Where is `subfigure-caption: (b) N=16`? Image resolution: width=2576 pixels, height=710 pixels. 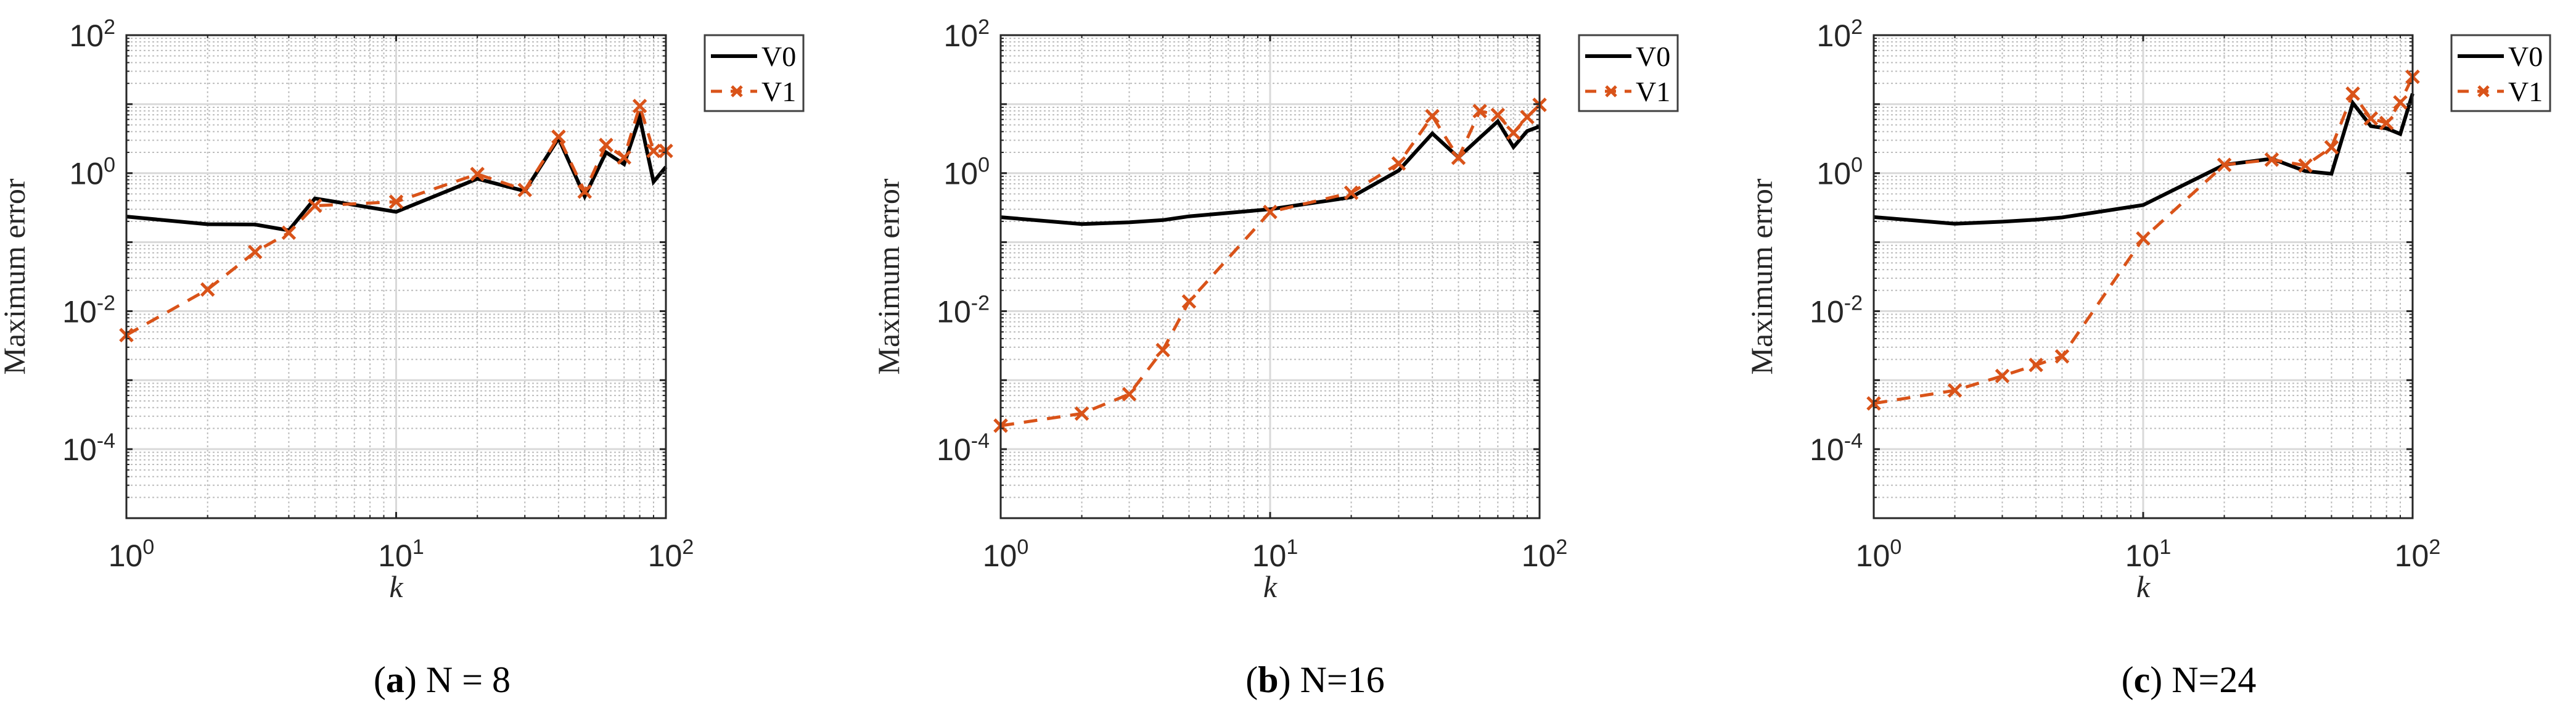
subfigure-caption: (b) N=16 is located at coordinates (1315, 680).